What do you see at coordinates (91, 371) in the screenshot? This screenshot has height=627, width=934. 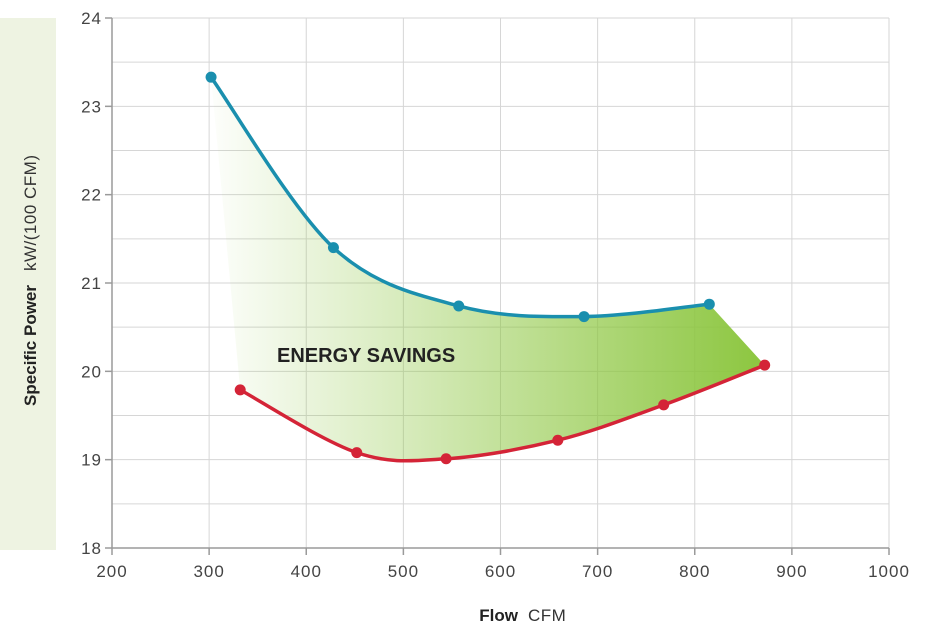 I see `y-tick-label: 20` at bounding box center [91, 371].